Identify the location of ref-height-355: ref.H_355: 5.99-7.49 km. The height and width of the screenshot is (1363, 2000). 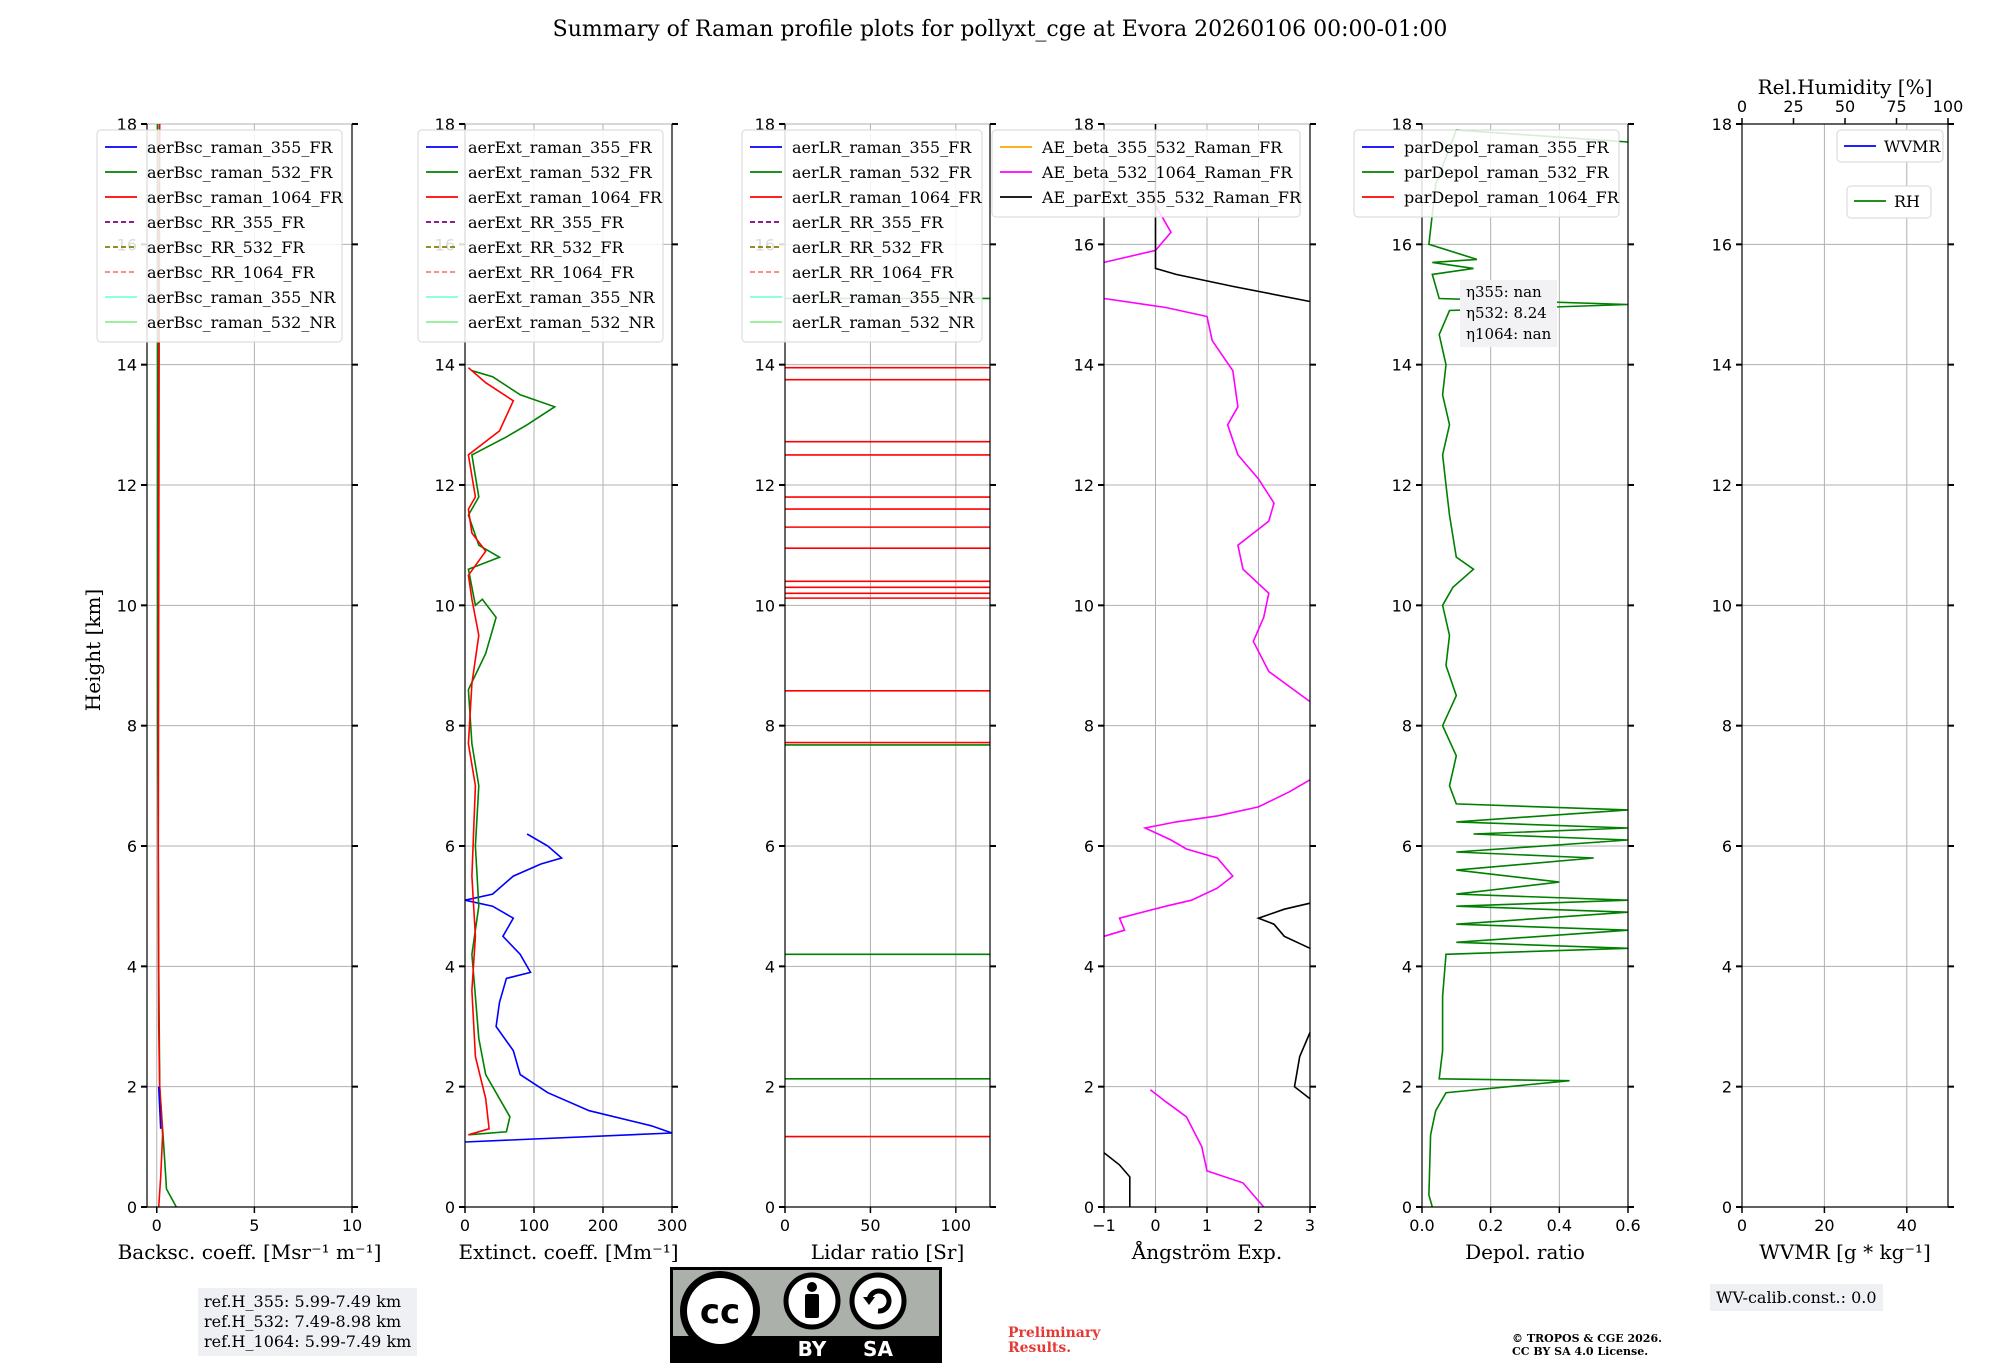
(303, 1301).